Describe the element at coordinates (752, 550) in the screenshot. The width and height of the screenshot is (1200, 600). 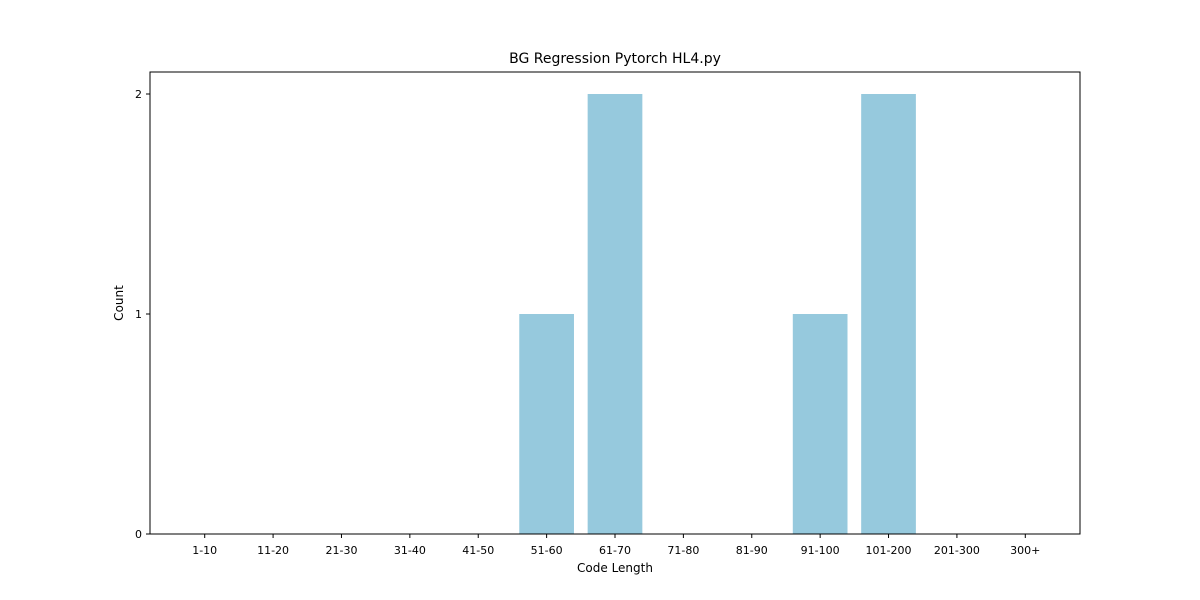
I see `x-tick-label: 81-90` at that location.